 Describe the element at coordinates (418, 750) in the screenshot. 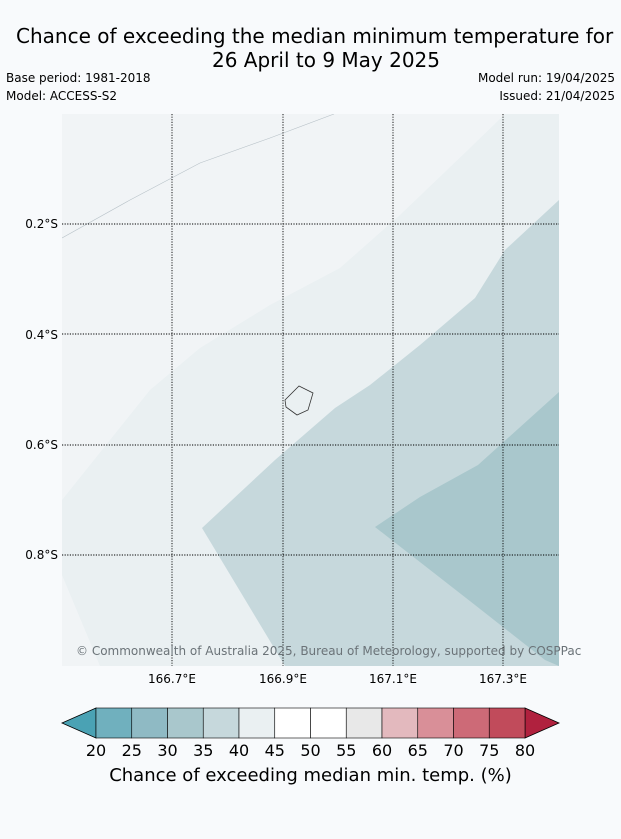

I see `colorbar-tick-label: 65` at that location.